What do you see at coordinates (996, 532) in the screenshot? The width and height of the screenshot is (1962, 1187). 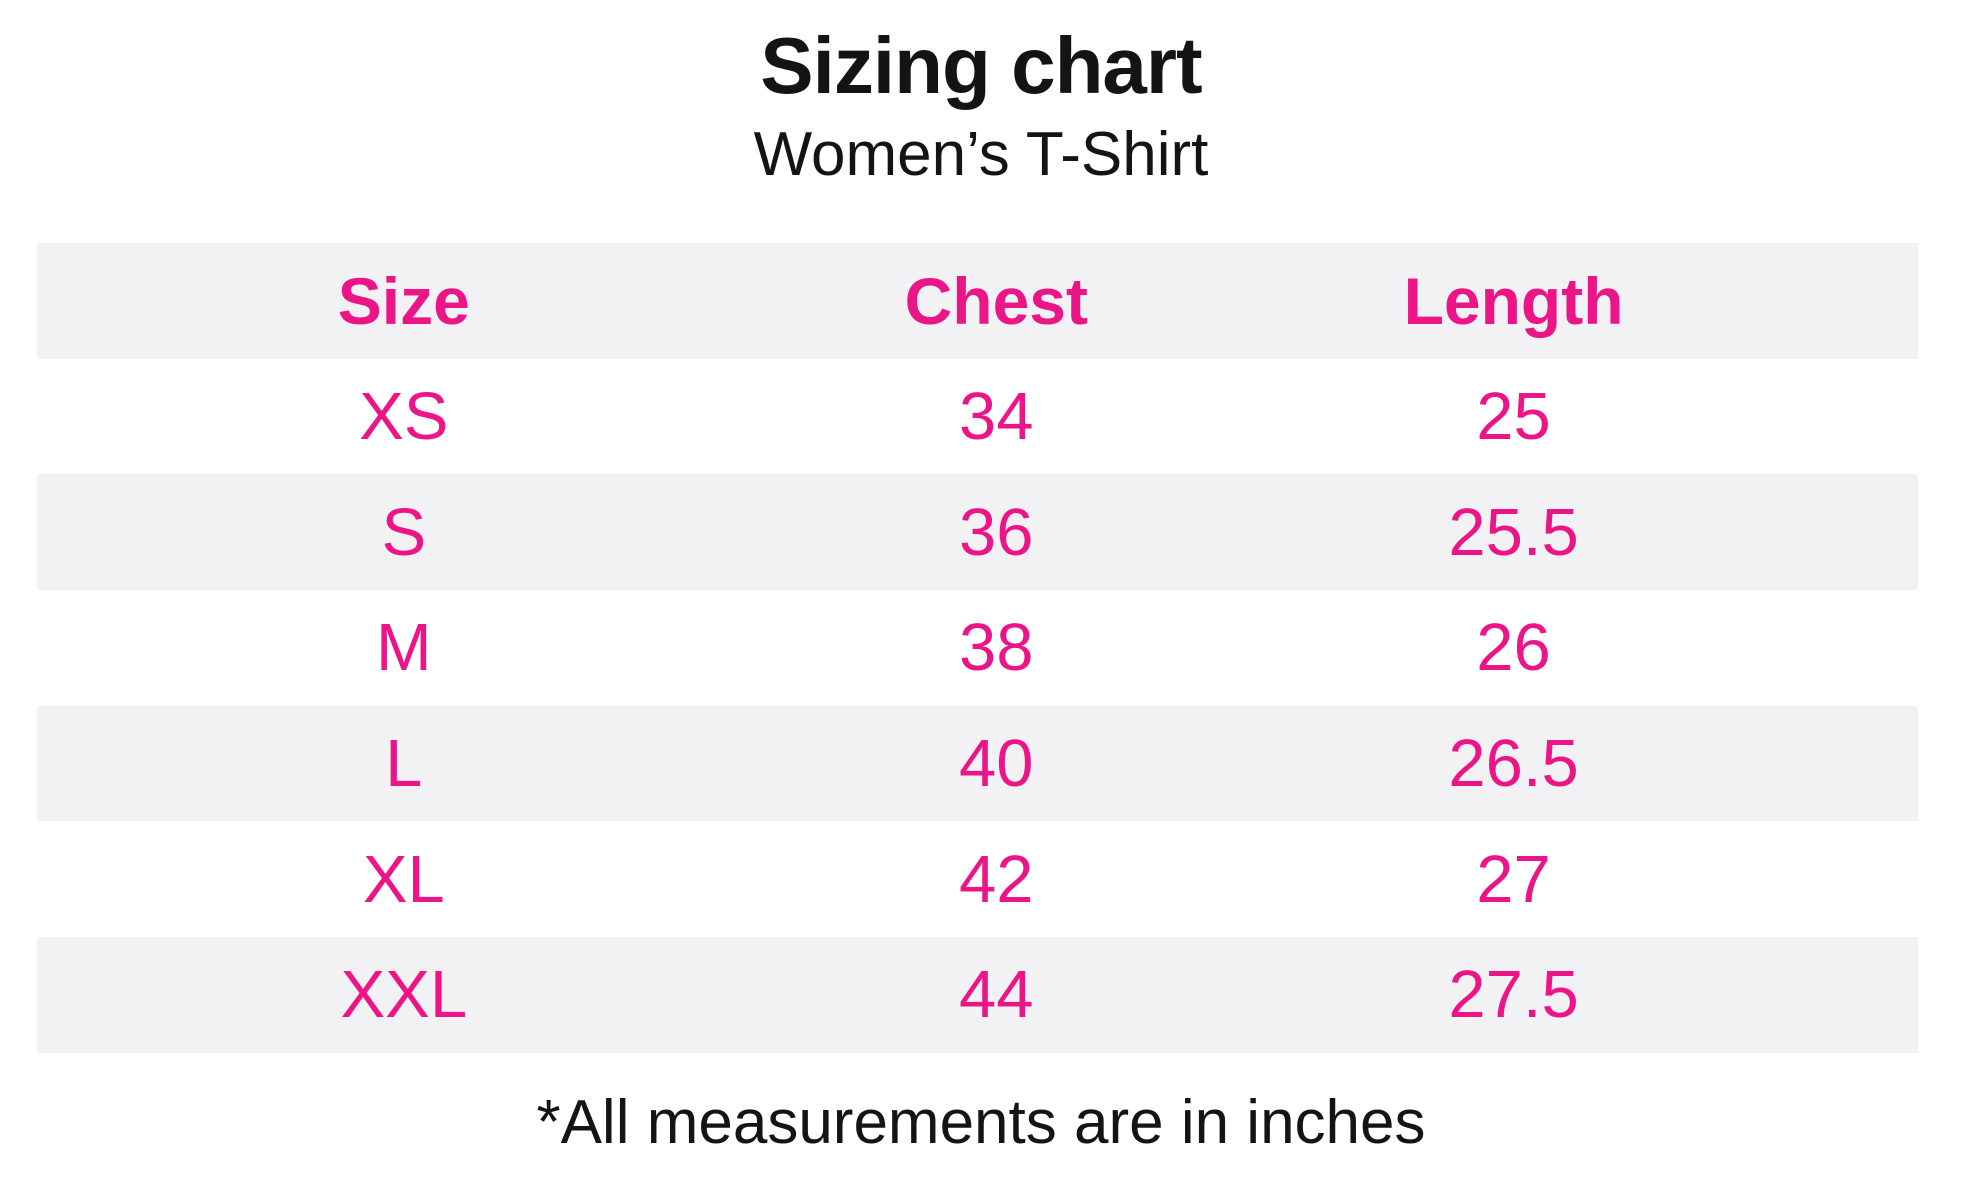 I see `chest-cell: 36` at bounding box center [996, 532].